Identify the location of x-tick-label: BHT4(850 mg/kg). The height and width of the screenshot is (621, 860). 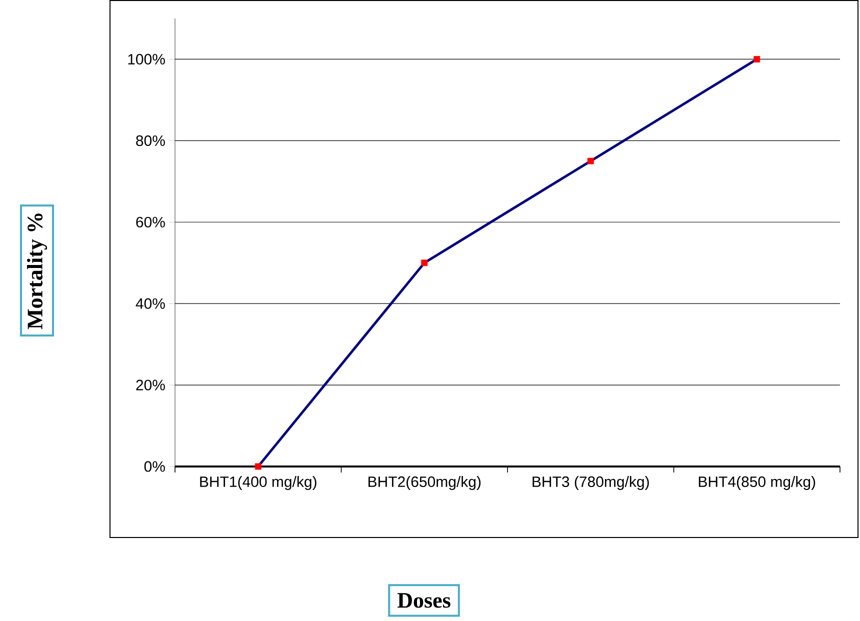
(757, 483).